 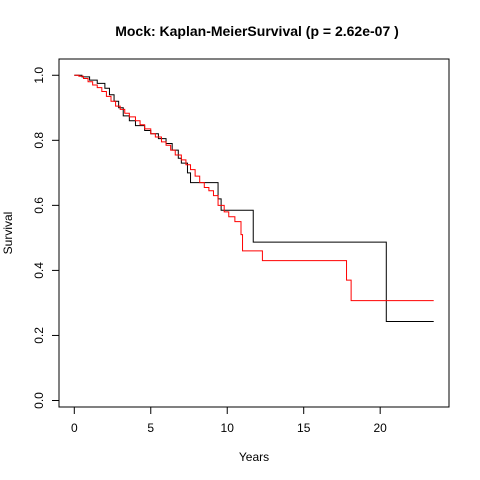 What do you see at coordinates (39, 335) in the screenshot?
I see `y-tick-label: 0.2` at bounding box center [39, 335].